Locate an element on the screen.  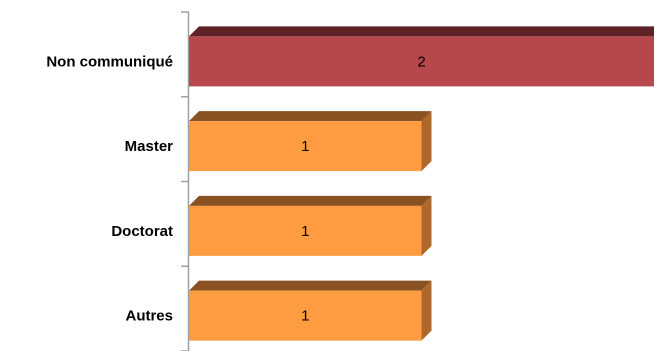
category-label: Autres is located at coordinates (149, 316).